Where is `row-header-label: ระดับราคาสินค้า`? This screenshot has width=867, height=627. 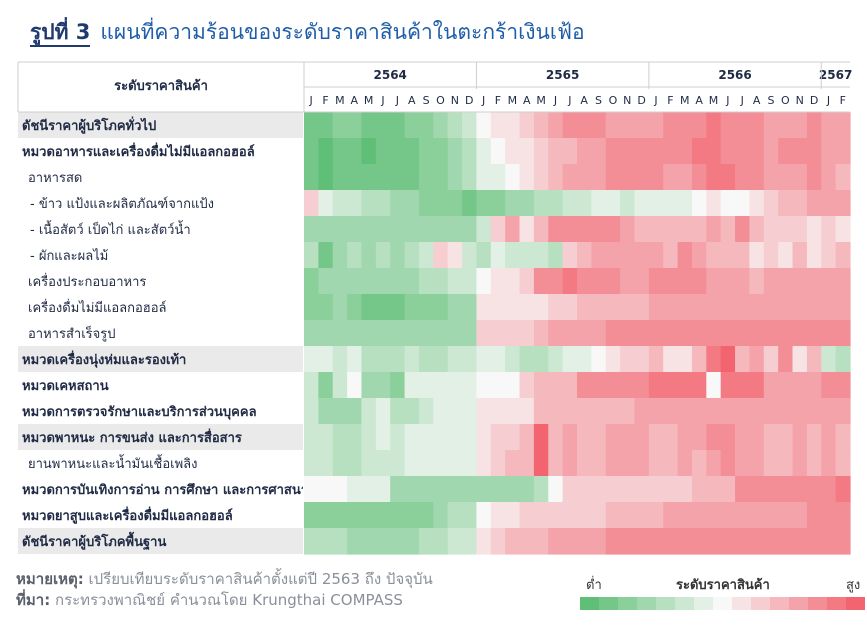
row-header-label: ระดับราคาสินค้า is located at coordinates (161, 86).